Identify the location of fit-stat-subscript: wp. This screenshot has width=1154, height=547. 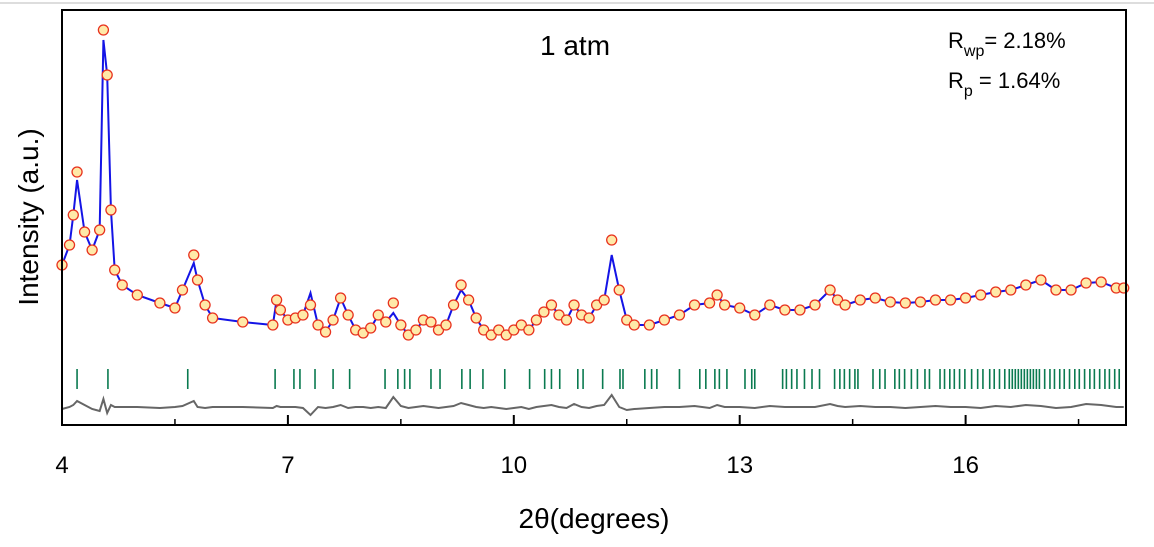
(974, 51).